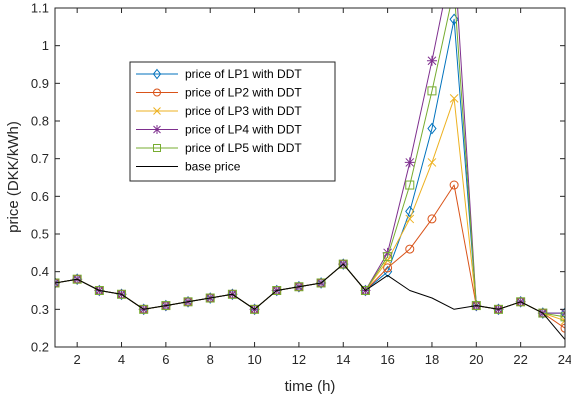 The width and height of the screenshot is (571, 400). I want to click on x-tick-label: 4, so click(121, 359).